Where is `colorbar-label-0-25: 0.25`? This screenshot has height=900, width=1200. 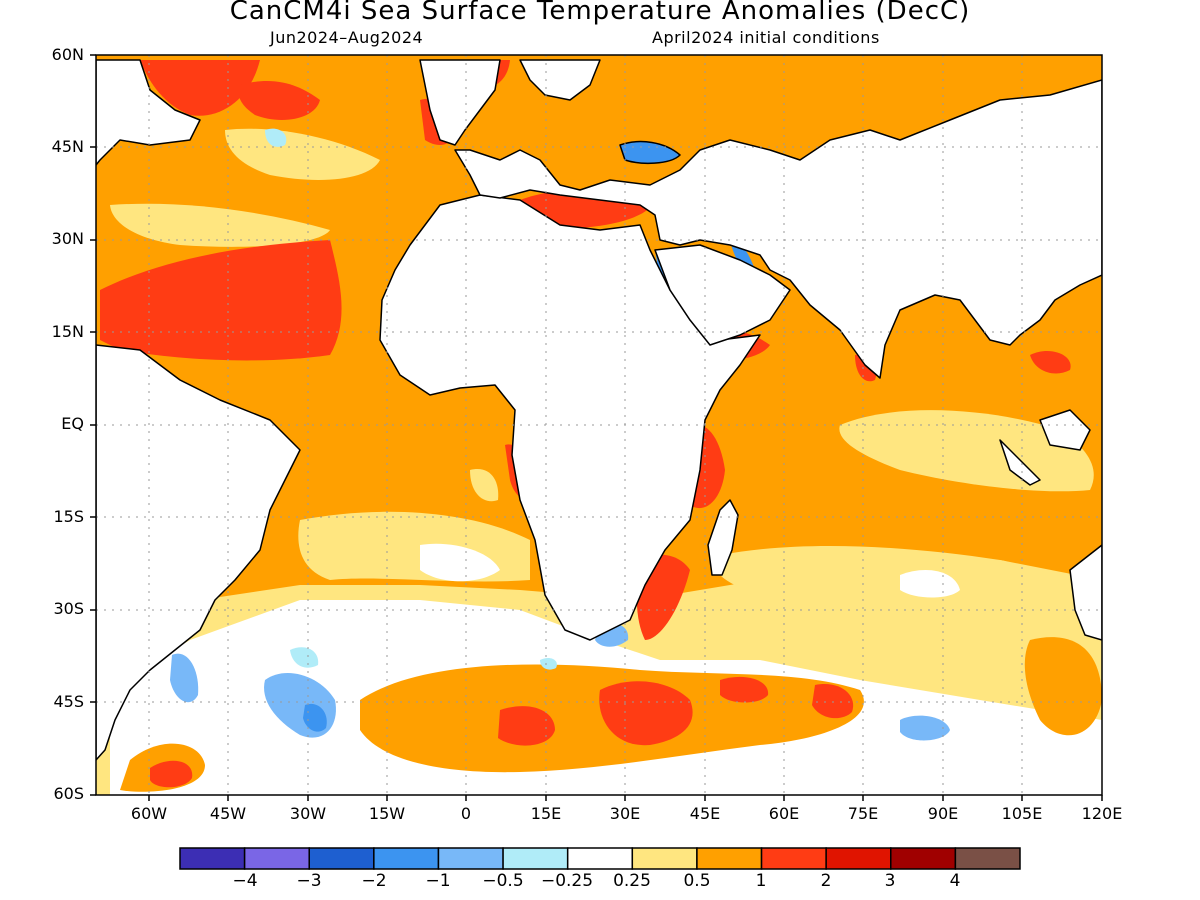
colorbar-label-0-25: 0.25 is located at coordinates (632, 881).